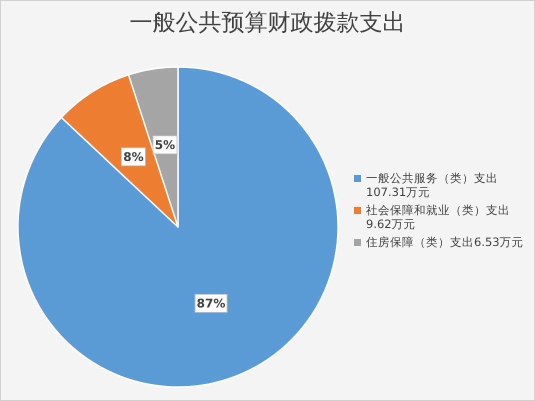  What do you see at coordinates (445, 242) in the screenshot?
I see `legend-label: 住房保障（类）支出6.53万元` at bounding box center [445, 242].